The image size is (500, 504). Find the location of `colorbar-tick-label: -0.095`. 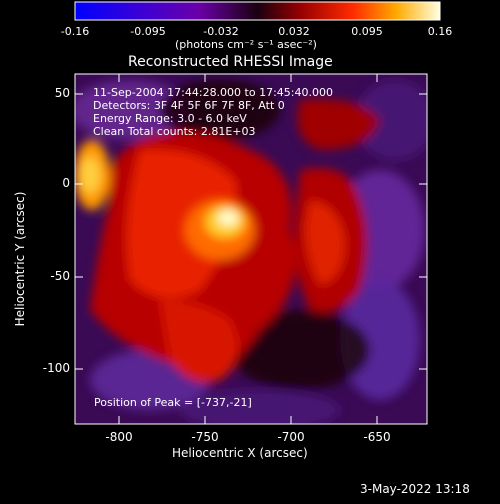

colorbar-tick-label: -0.095 is located at coordinates (148, 31).